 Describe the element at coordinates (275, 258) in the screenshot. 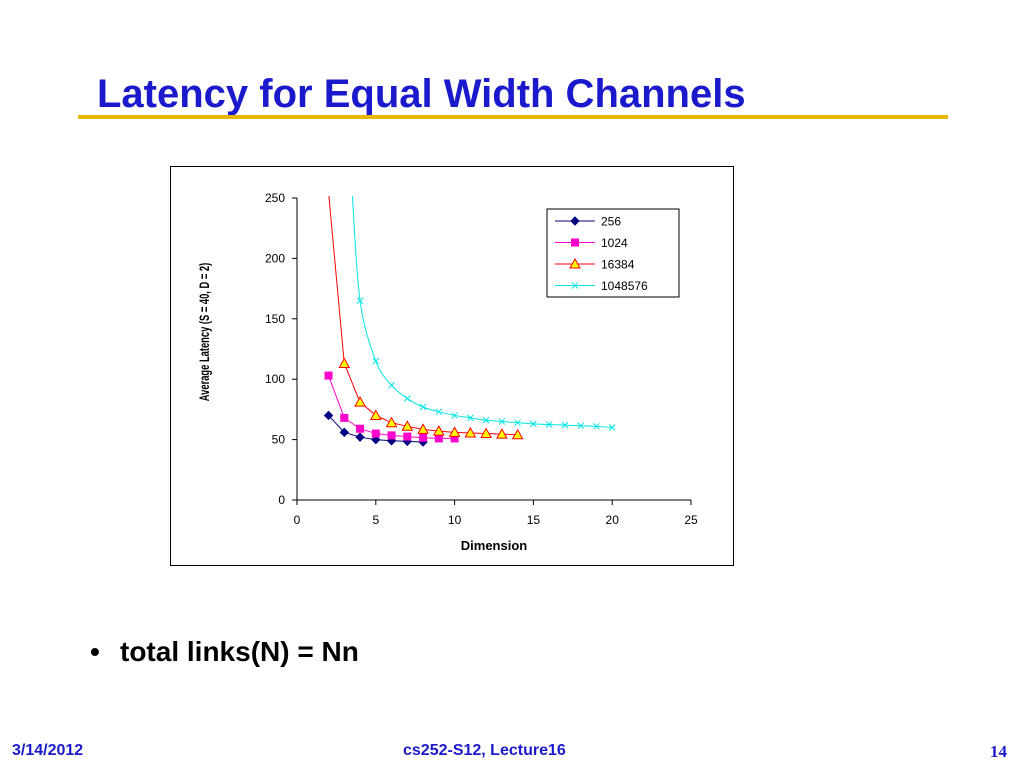

I see `y-tick-label: 200` at that location.